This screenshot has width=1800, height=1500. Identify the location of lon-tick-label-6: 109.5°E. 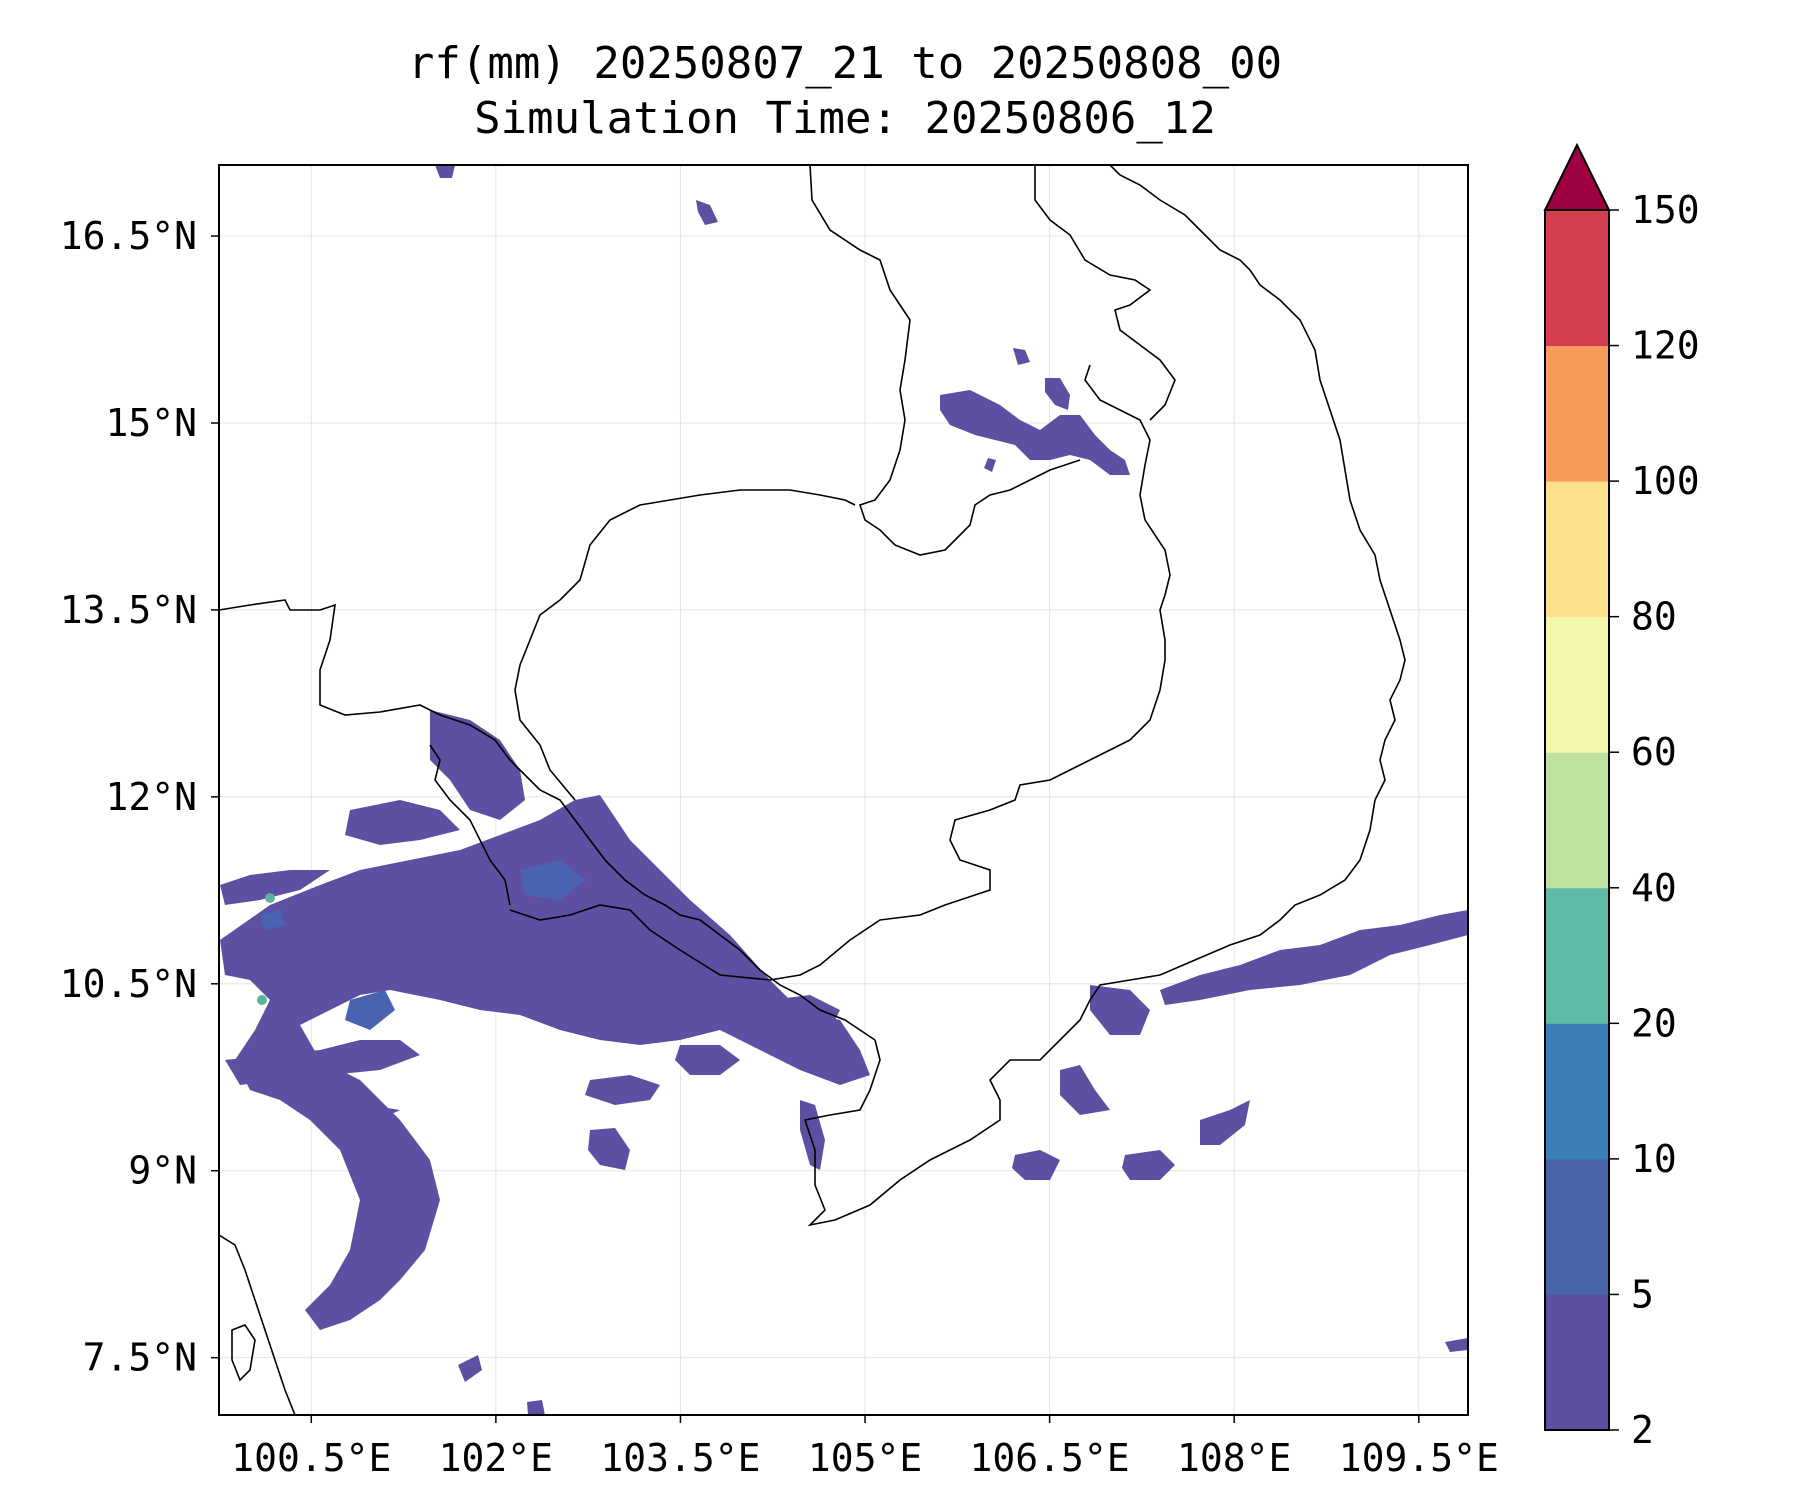
(1419, 1458).